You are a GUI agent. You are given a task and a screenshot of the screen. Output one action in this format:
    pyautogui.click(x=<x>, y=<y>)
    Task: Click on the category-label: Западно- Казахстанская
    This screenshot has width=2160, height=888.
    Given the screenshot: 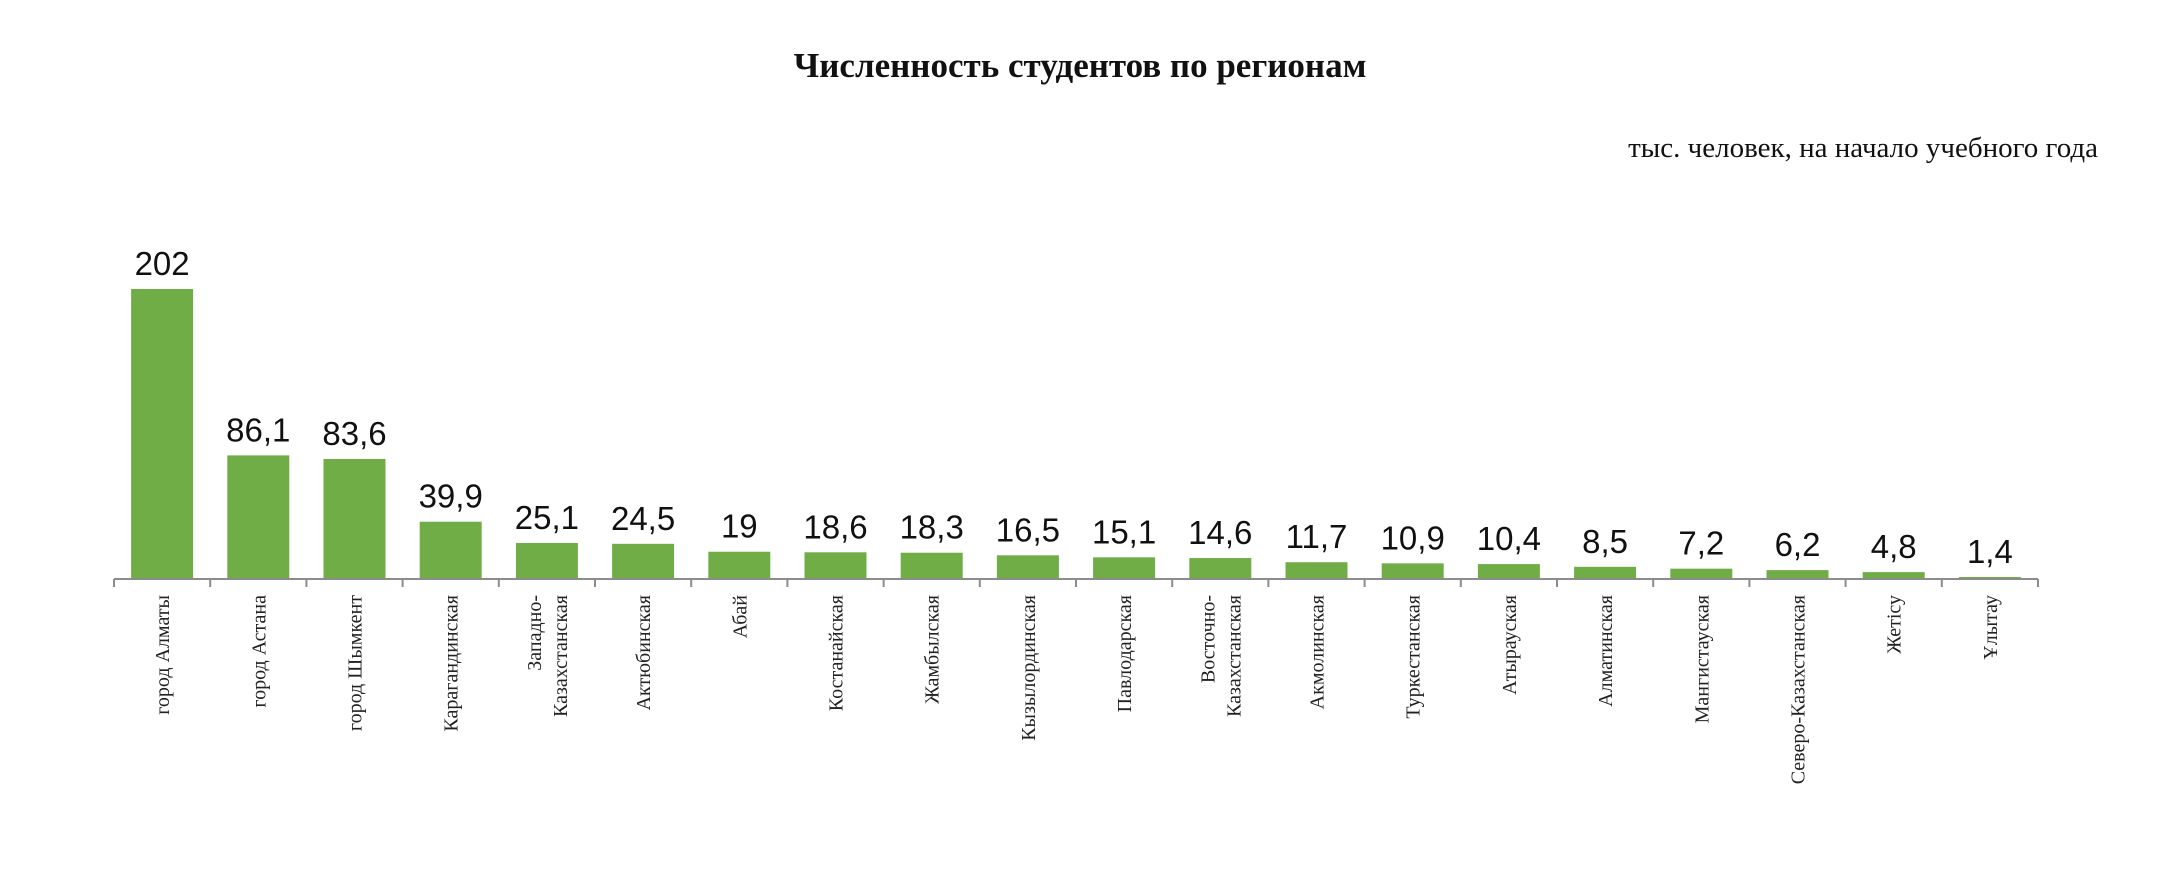 What is the action you would take?
    pyautogui.click(x=548, y=656)
    